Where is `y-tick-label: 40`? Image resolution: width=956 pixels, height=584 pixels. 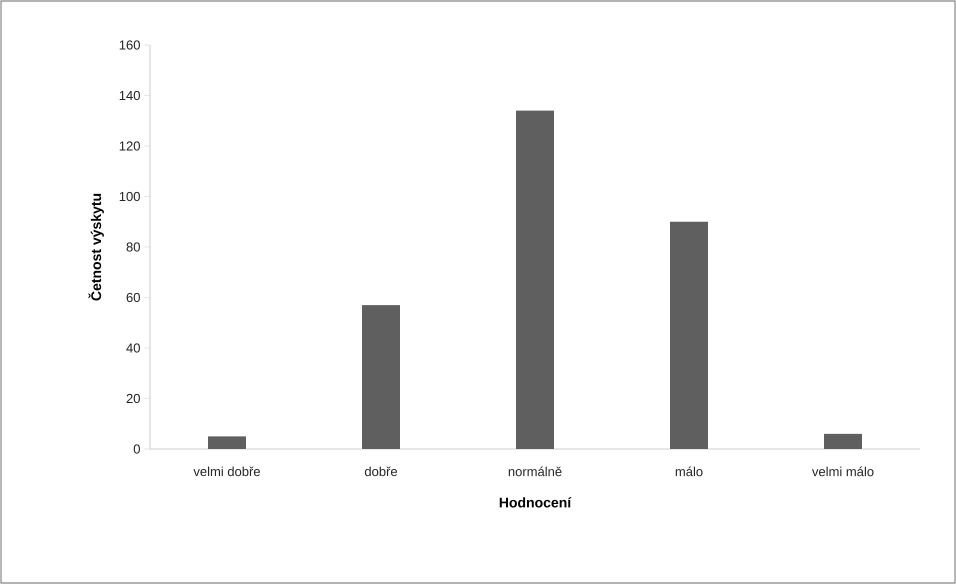 y-tick-label: 40 is located at coordinates (133, 348).